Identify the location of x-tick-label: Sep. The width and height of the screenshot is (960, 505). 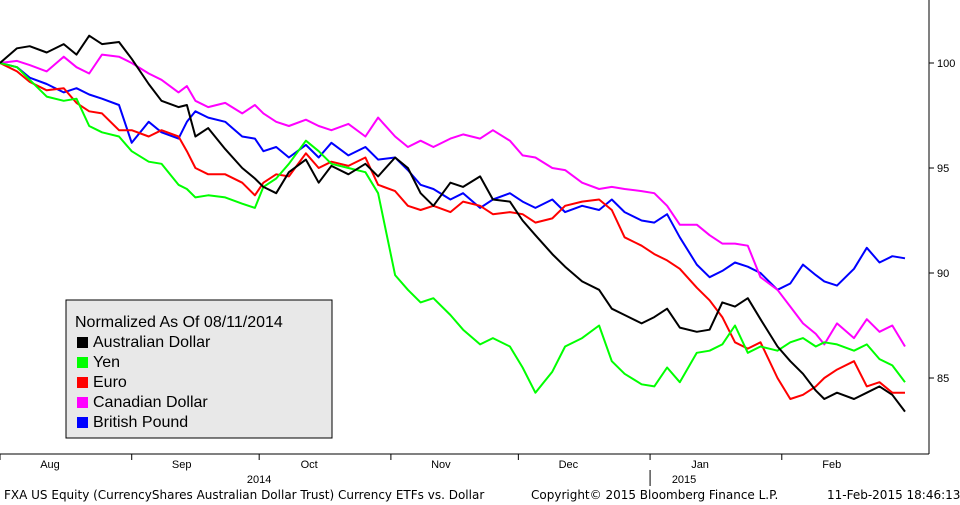
(182, 465).